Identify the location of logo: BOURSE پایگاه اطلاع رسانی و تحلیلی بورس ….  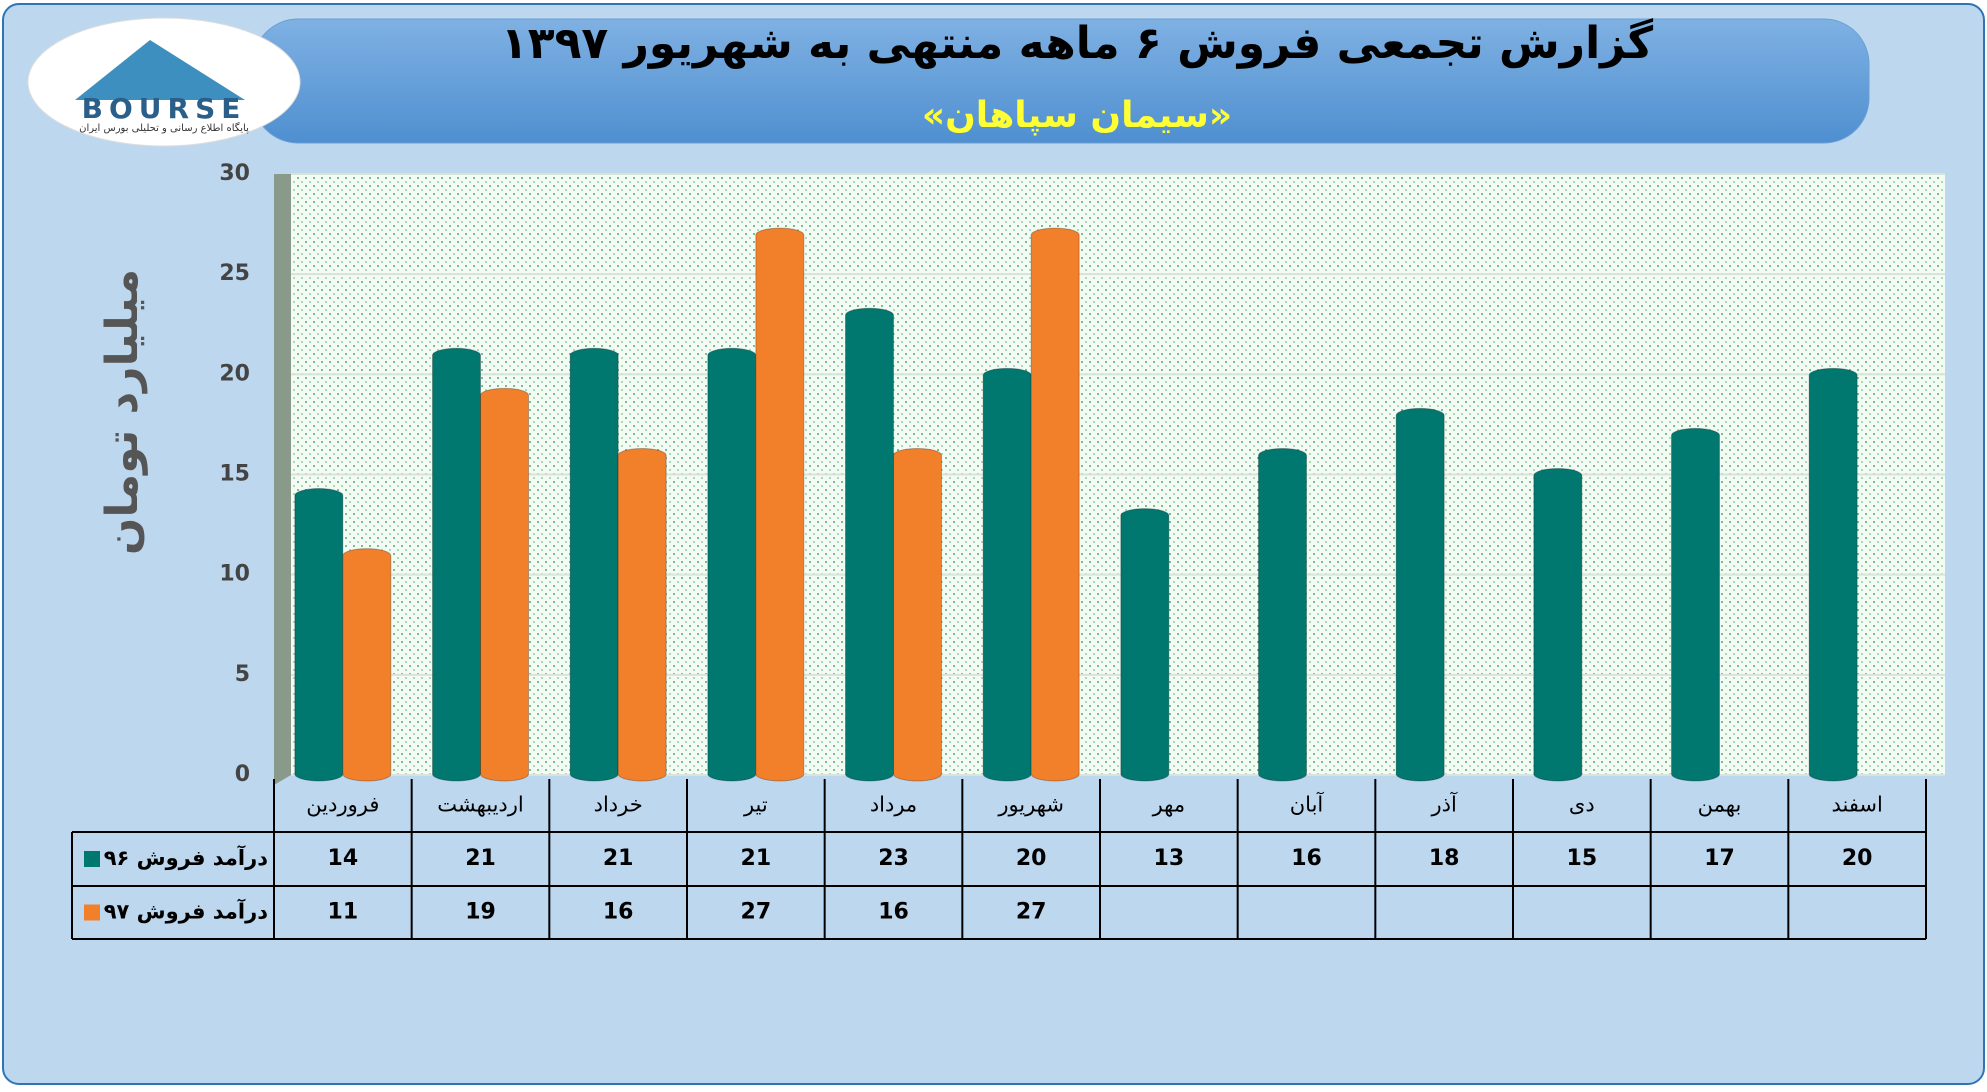
(164, 82).